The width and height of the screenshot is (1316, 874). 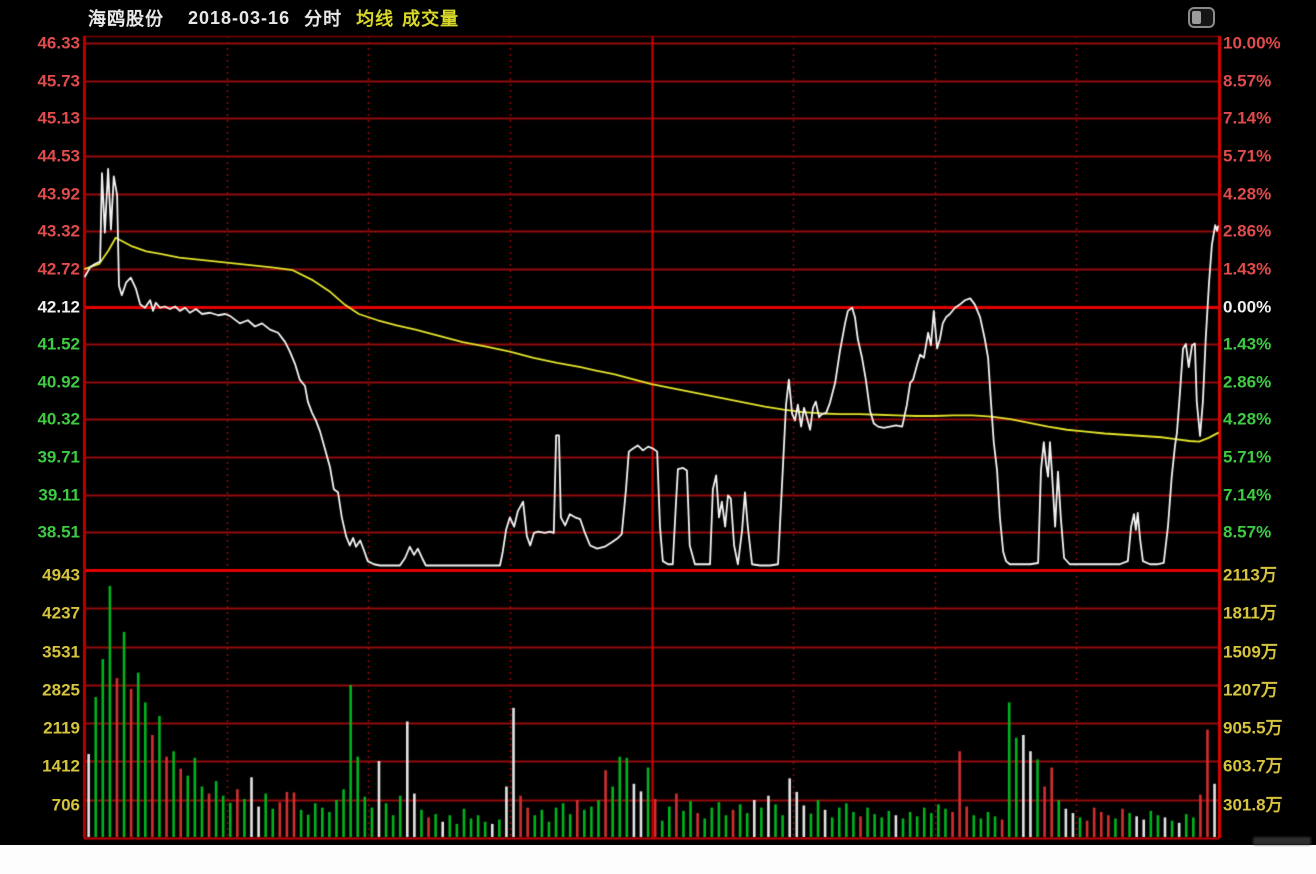 What do you see at coordinates (58, 419) in the screenshot?
I see `price-tick-label: 40.32` at bounding box center [58, 419].